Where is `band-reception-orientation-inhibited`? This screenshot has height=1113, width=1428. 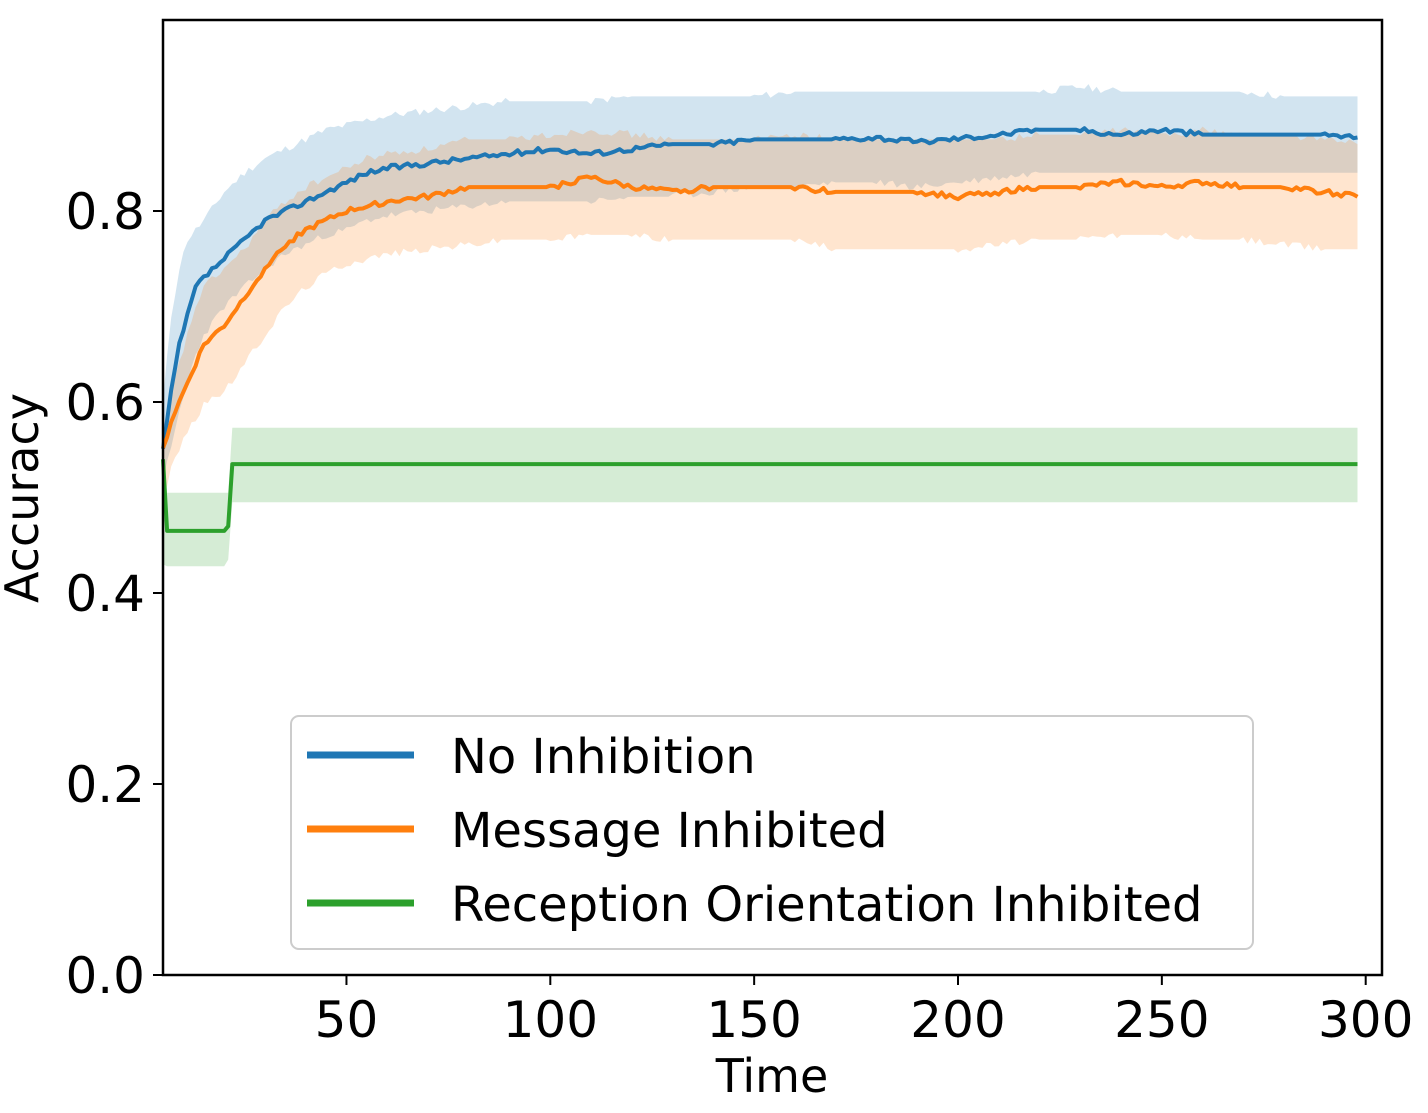 band-reception-orientation-inhibited is located at coordinates (760, 497).